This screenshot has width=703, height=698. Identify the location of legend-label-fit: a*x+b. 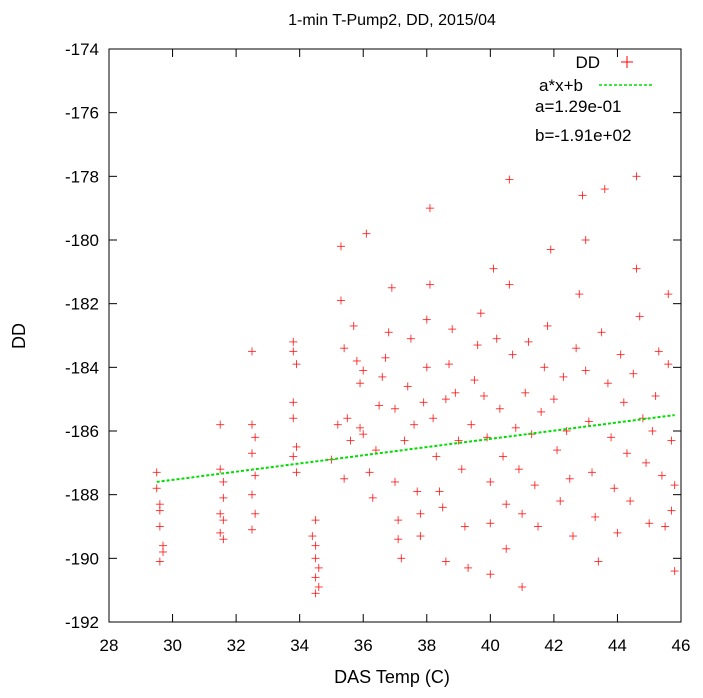
(561, 85).